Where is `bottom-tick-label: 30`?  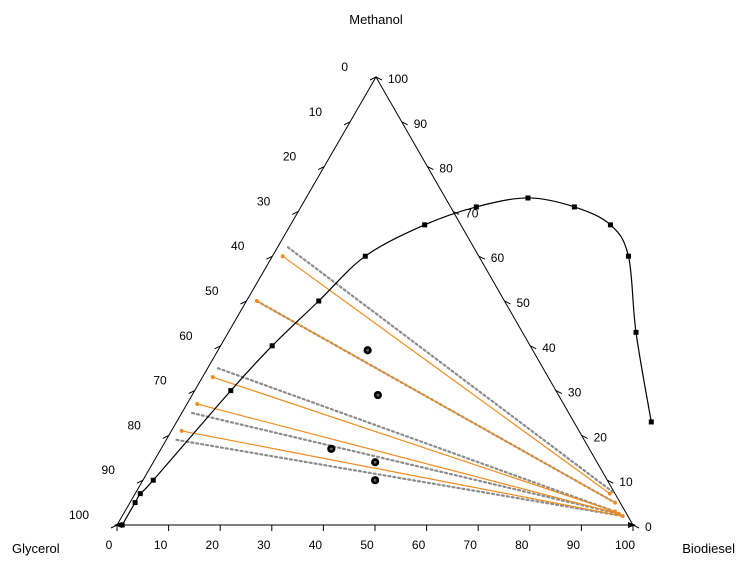
bottom-tick-label: 30 is located at coordinates (264, 545).